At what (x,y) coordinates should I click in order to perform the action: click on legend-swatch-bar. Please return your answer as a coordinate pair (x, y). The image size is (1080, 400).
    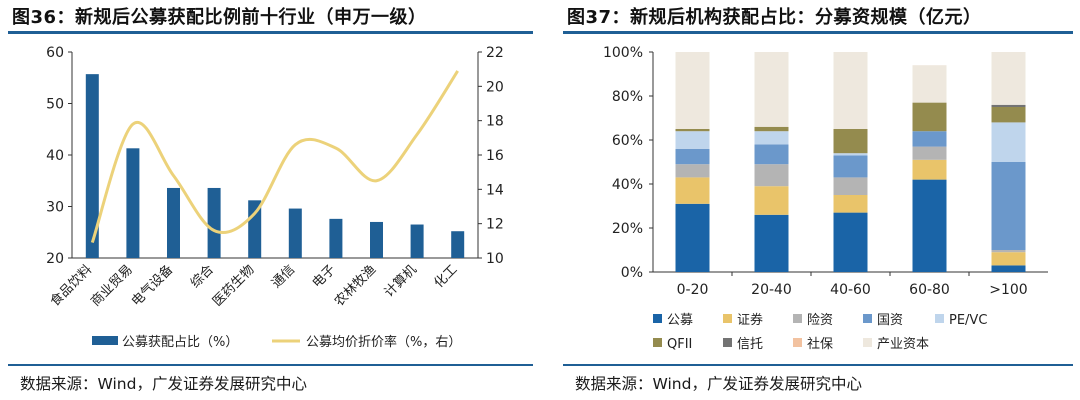
    Looking at the image, I should click on (105, 340).